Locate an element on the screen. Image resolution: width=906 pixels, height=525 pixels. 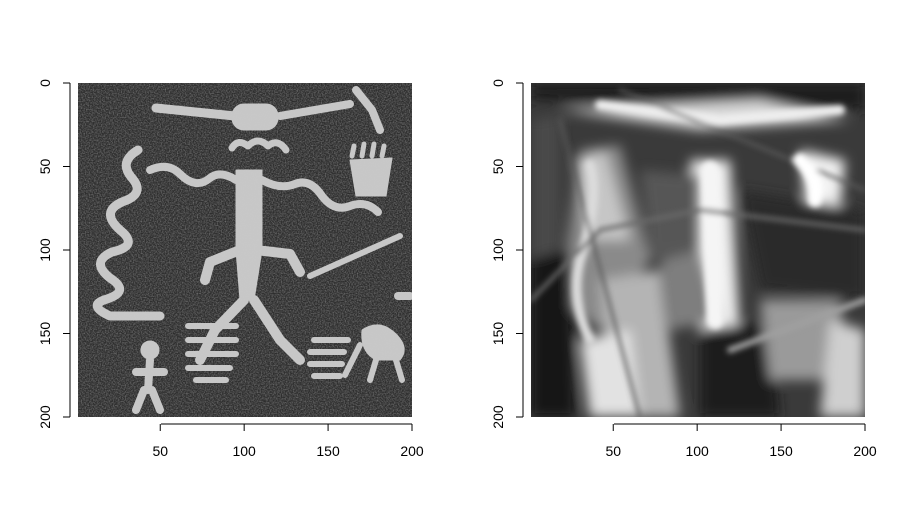
left-x-tick-label: 100 is located at coordinates (244, 451).